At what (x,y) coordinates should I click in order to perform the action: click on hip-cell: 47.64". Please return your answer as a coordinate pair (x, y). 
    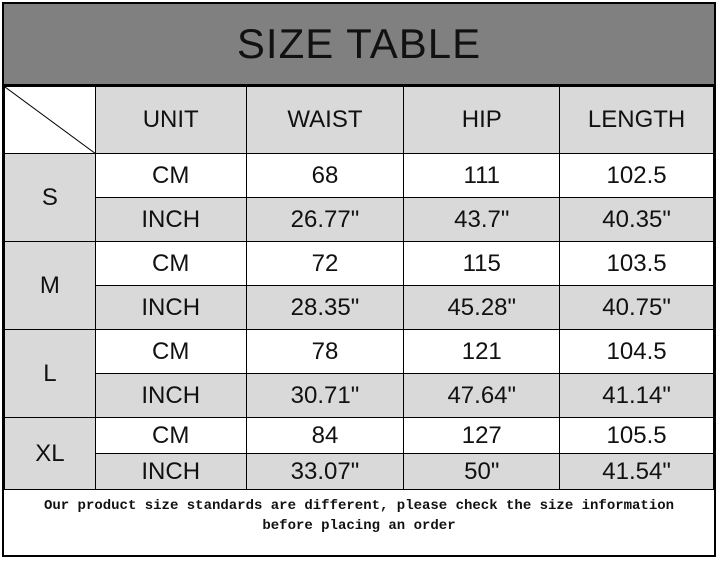
    Looking at the image, I should click on (482, 395).